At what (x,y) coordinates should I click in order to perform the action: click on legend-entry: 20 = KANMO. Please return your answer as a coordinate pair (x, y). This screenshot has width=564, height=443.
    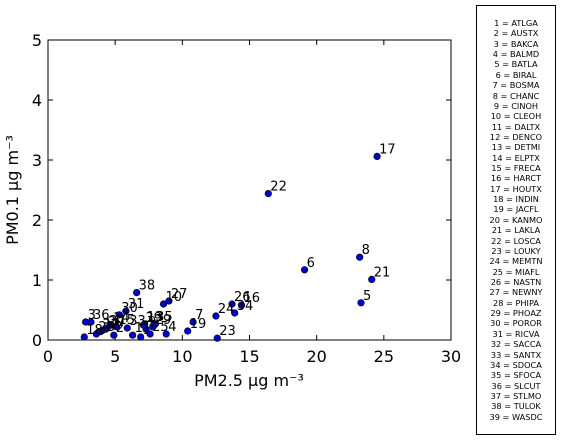
    Looking at the image, I should click on (516, 219).